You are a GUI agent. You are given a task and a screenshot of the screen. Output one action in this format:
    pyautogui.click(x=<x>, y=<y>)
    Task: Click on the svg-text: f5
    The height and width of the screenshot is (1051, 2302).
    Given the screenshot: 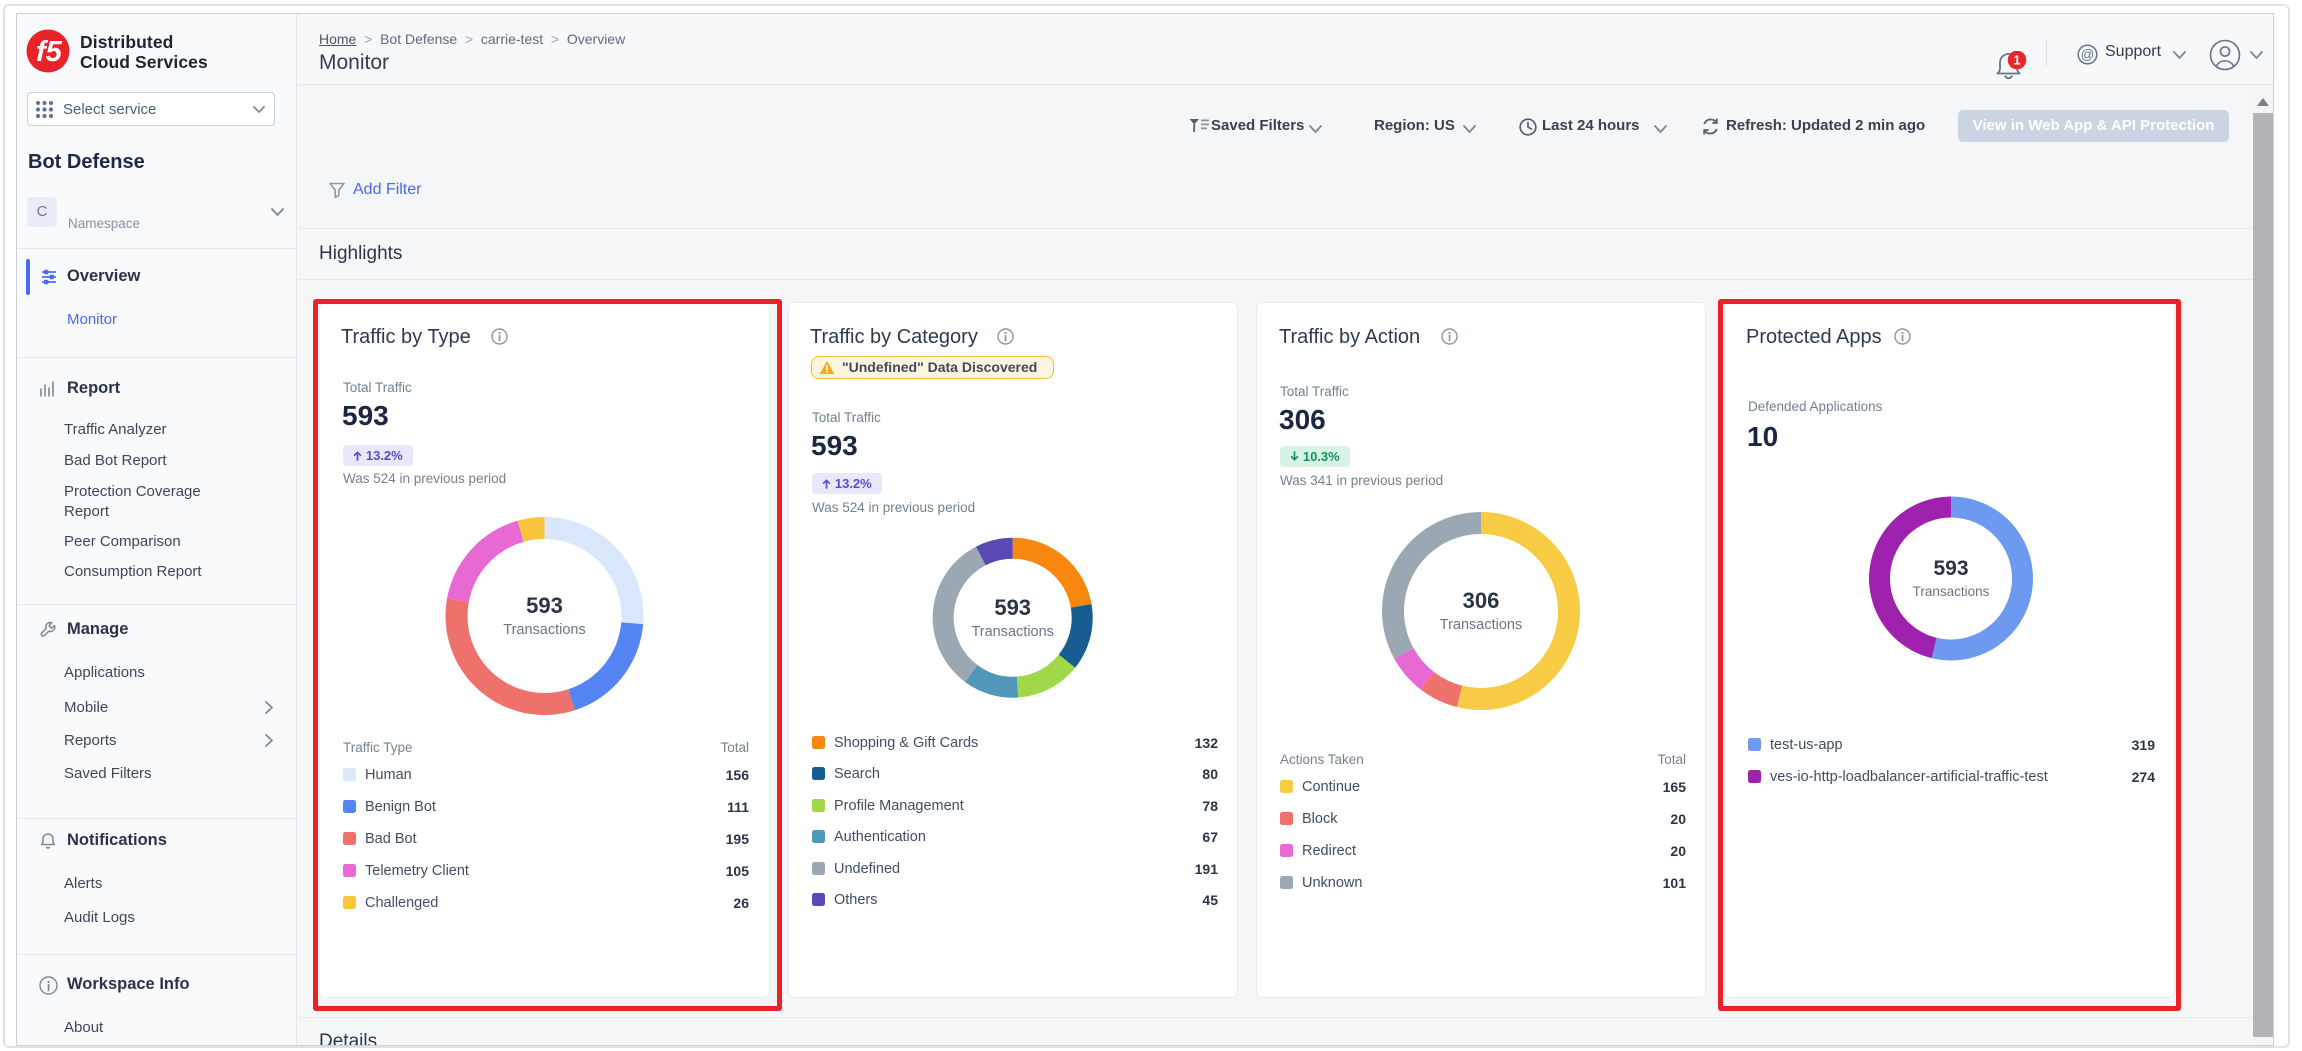 What is the action you would take?
    pyautogui.click(x=49, y=52)
    